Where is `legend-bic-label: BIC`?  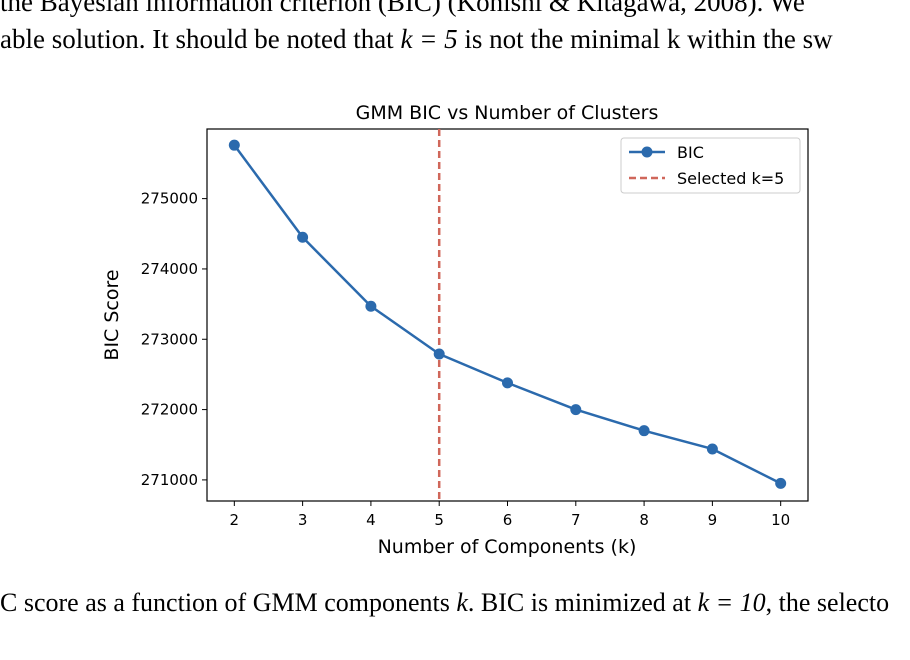
legend-bic-label: BIC is located at coordinates (690, 152).